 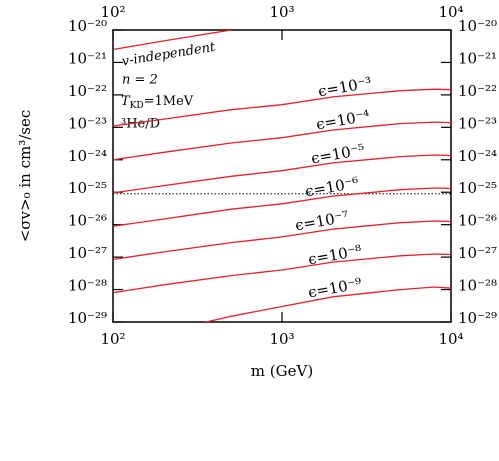 What do you see at coordinates (112, 12) in the screenshot?
I see `x-tick-label-top: 10²` at bounding box center [112, 12].